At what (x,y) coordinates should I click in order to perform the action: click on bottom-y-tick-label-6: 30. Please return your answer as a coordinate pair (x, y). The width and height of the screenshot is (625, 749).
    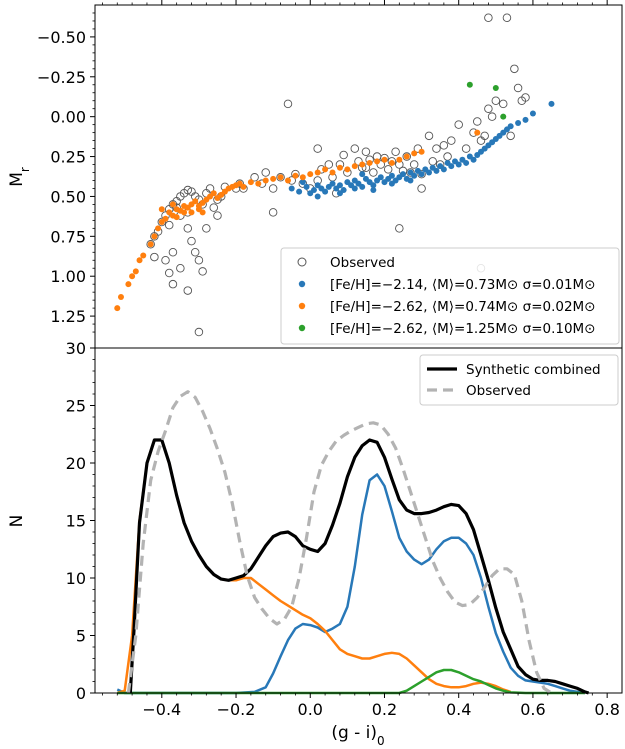
    Looking at the image, I should click on (76, 348).